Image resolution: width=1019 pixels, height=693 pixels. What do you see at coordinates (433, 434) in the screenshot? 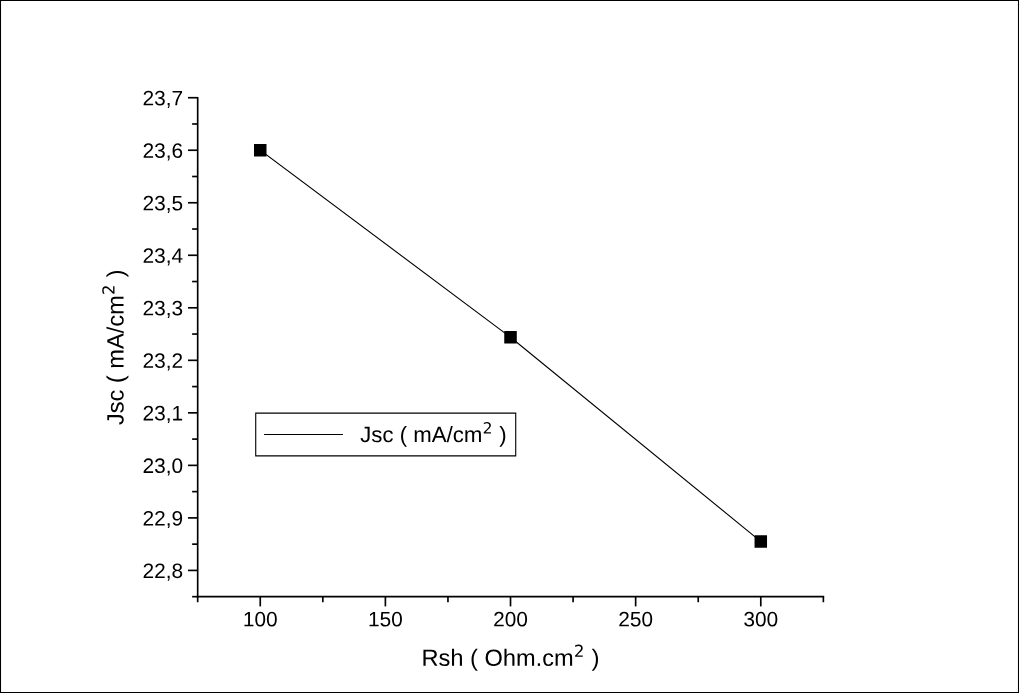
I see `legend-label: Jsc ( mA/cm$^{2}$ )` at bounding box center [433, 434].